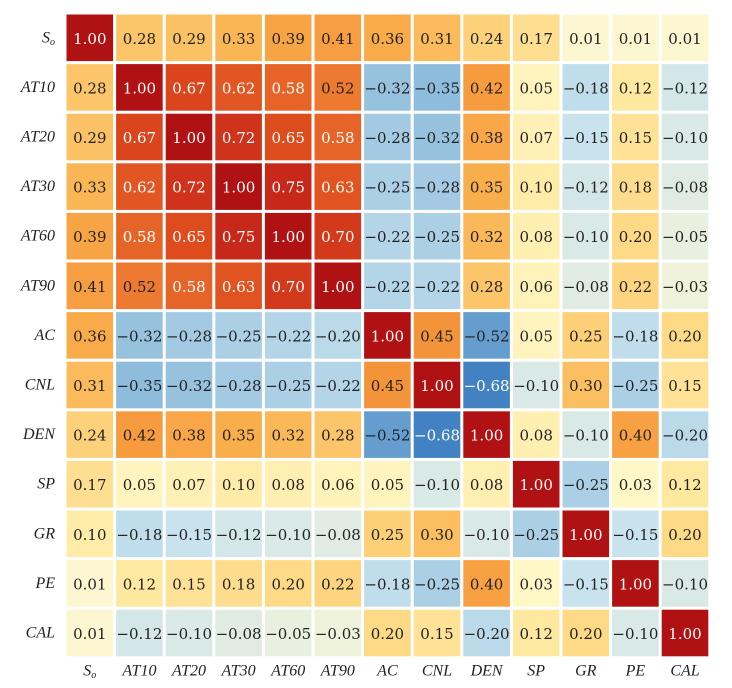 The height and width of the screenshot is (688, 732). Describe the element at coordinates (535, 39) in the screenshot. I see `cell-value-label: 0.17` at that location.